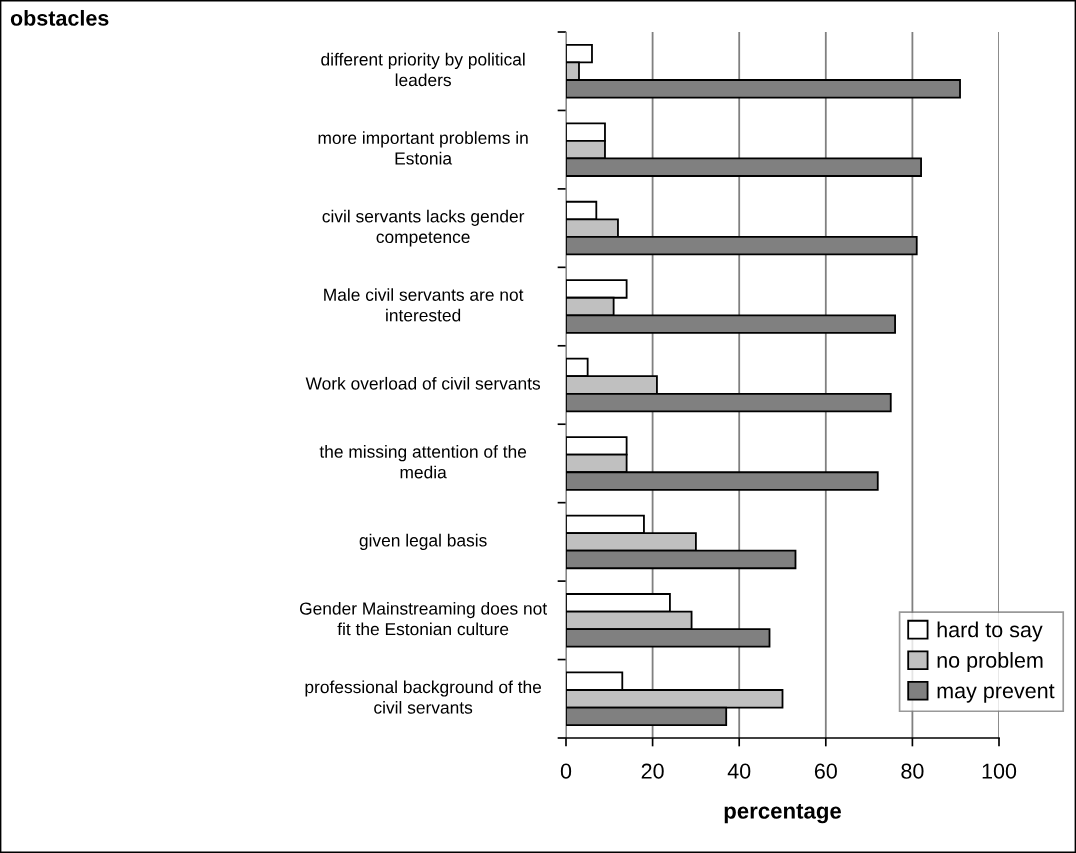 This screenshot has height=853, width=1076. Describe the element at coordinates (423, 541) in the screenshot. I see `y-tick-label: given legal basis` at that location.